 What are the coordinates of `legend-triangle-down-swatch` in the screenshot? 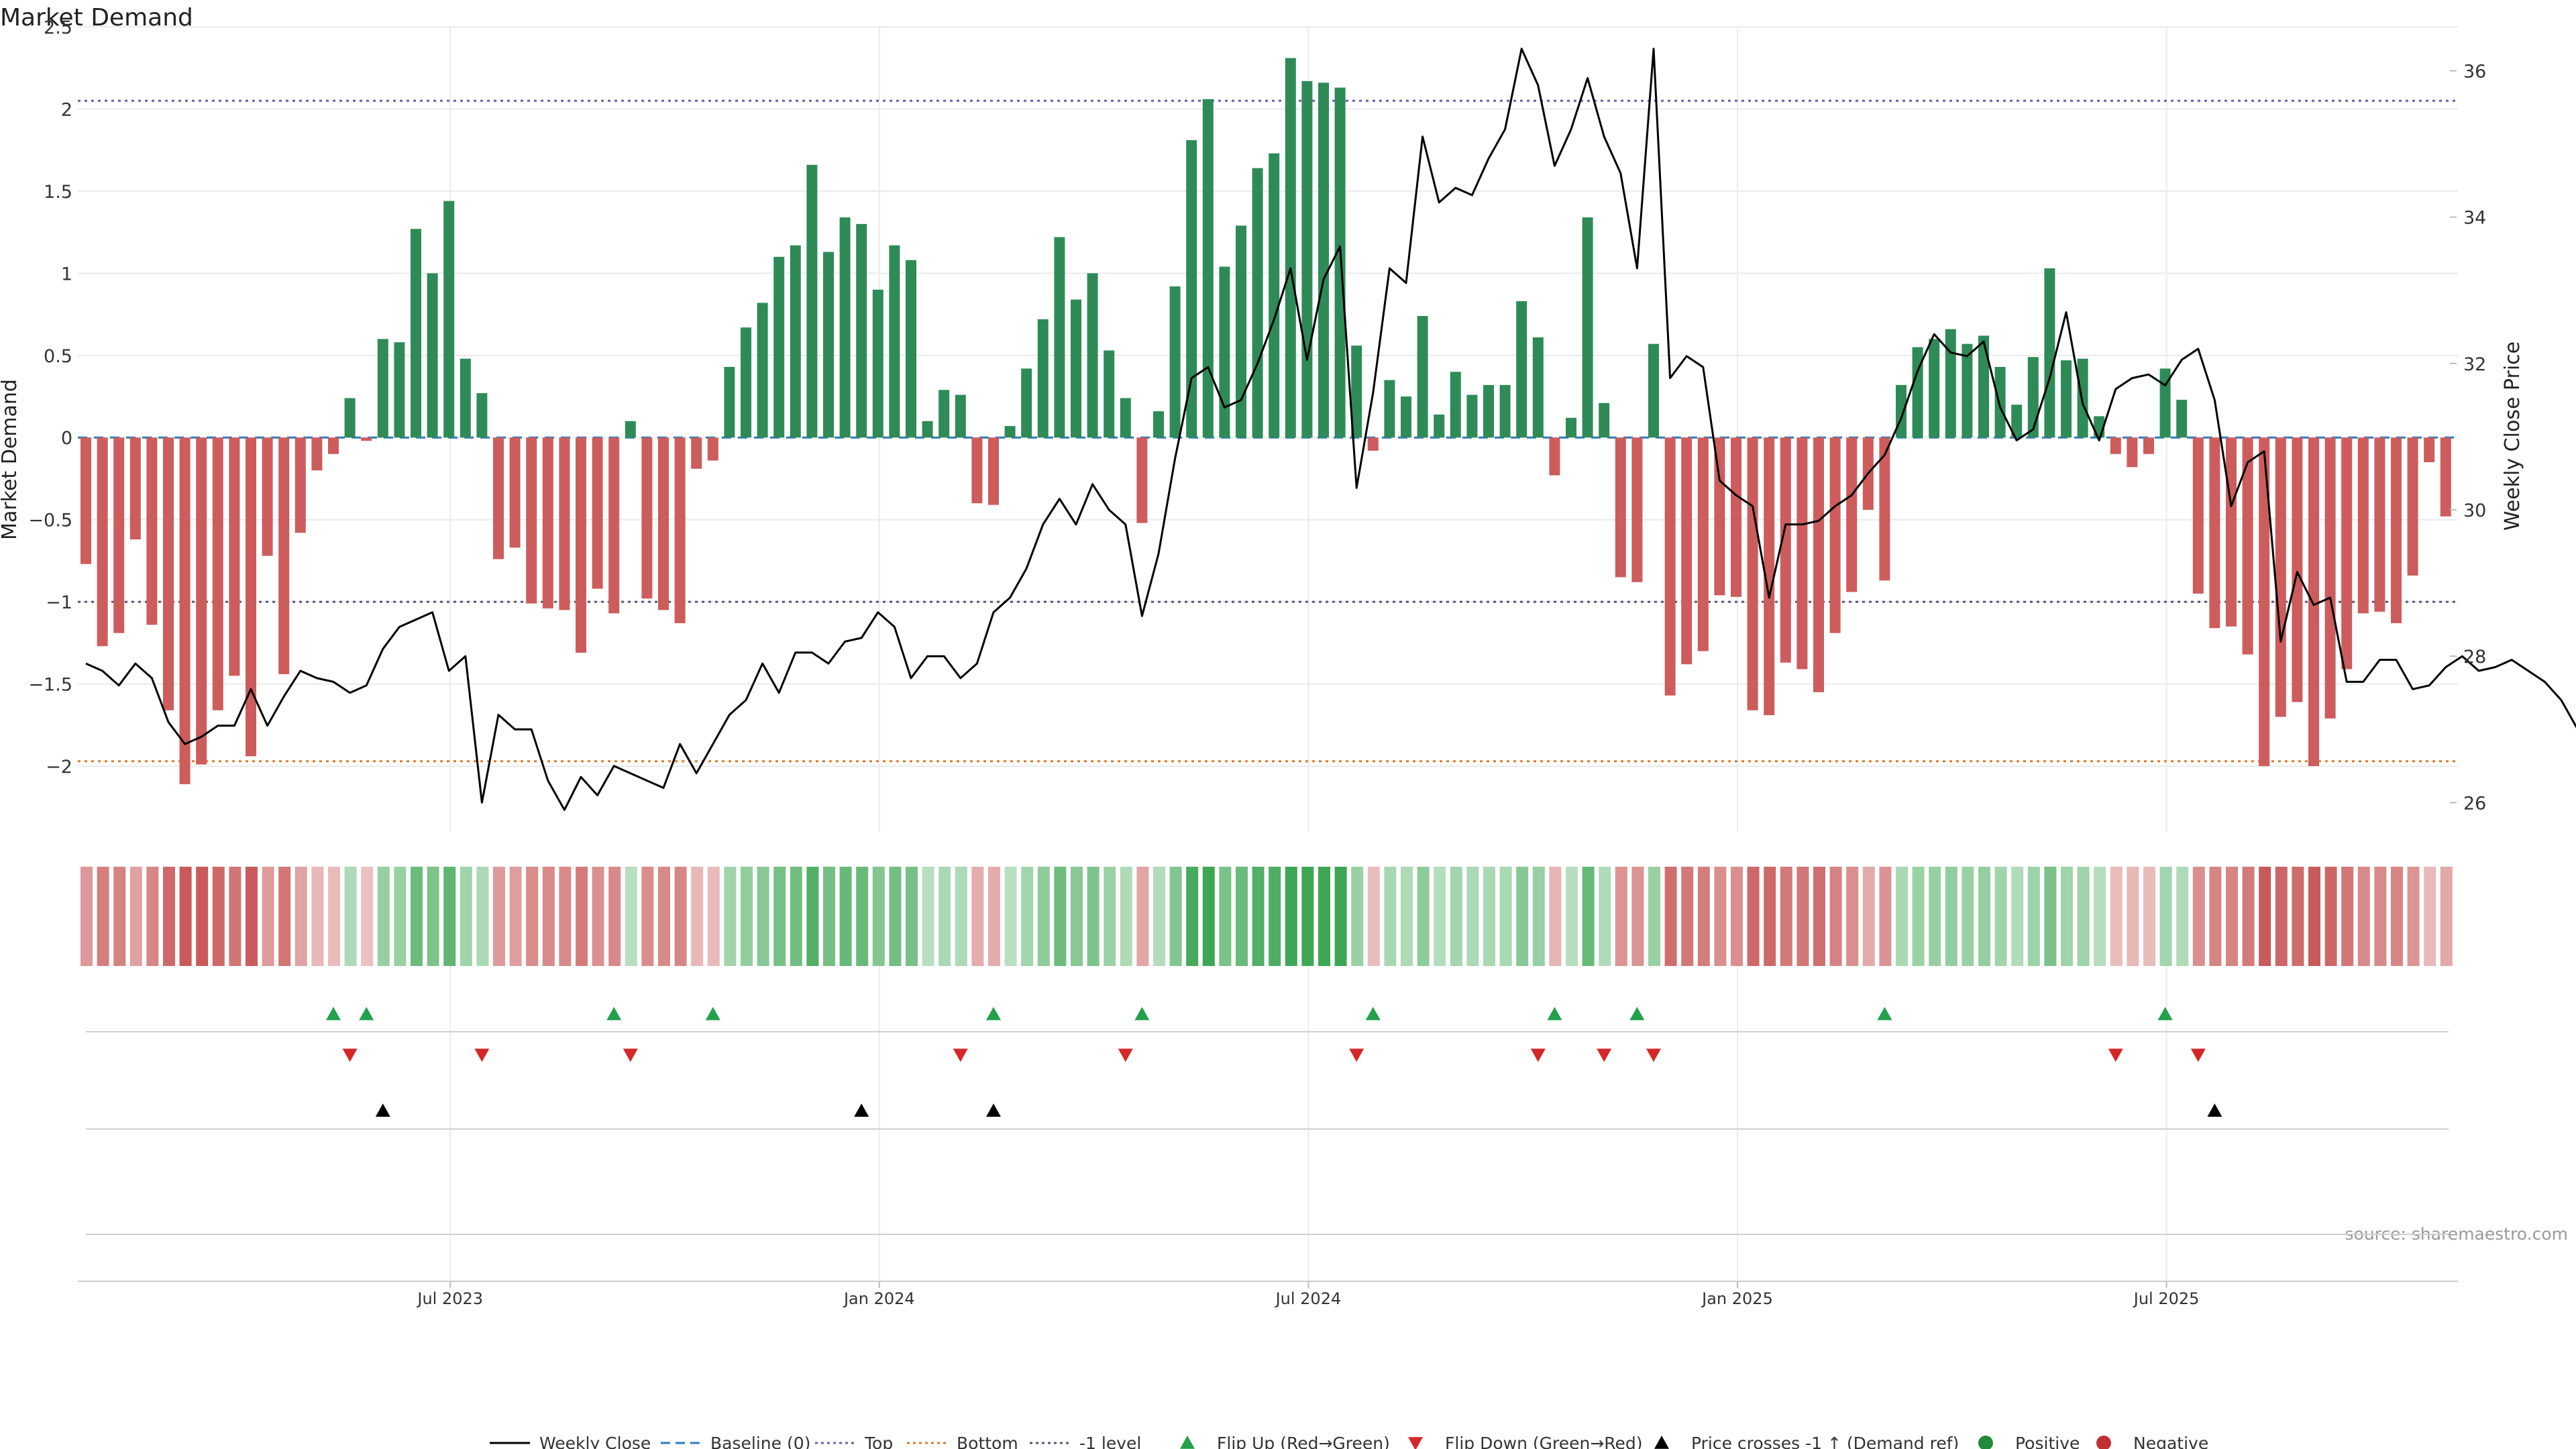 It's located at (1415, 1443).